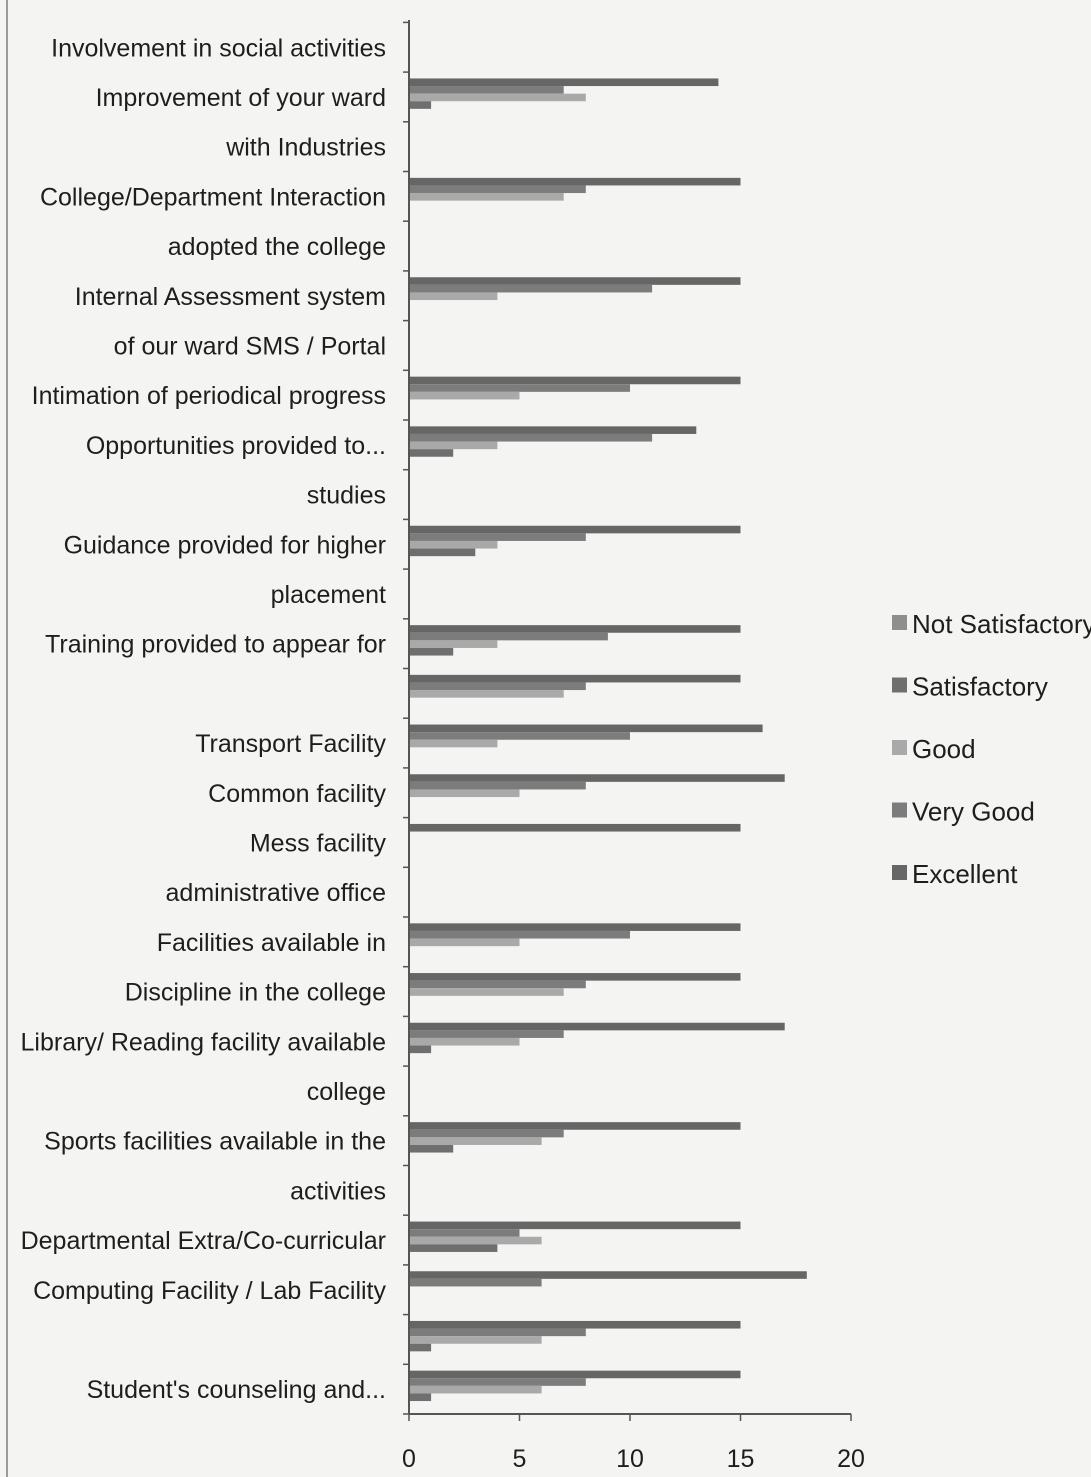 The height and width of the screenshot is (1477, 1091). What do you see at coordinates (277, 247) in the screenshot?
I see `category-label: adopted the college` at bounding box center [277, 247].